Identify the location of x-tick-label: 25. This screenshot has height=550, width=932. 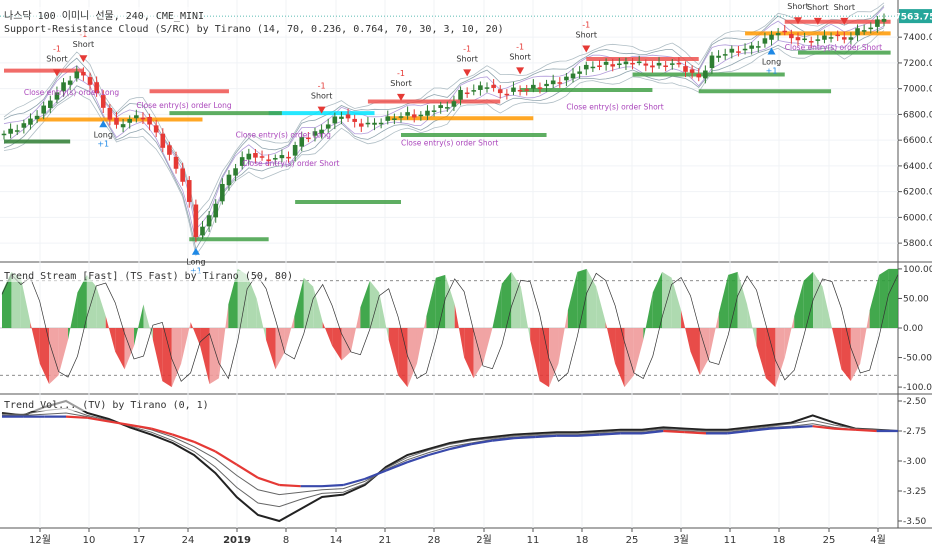
(829, 540).